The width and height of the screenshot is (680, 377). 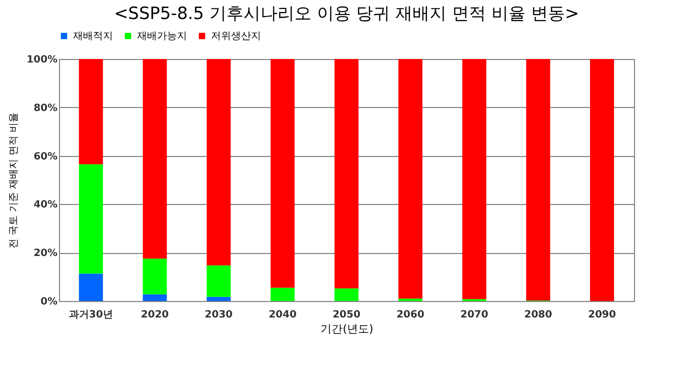 What do you see at coordinates (46, 254) in the screenshot?
I see `y-tick-label: 20%` at bounding box center [46, 254].